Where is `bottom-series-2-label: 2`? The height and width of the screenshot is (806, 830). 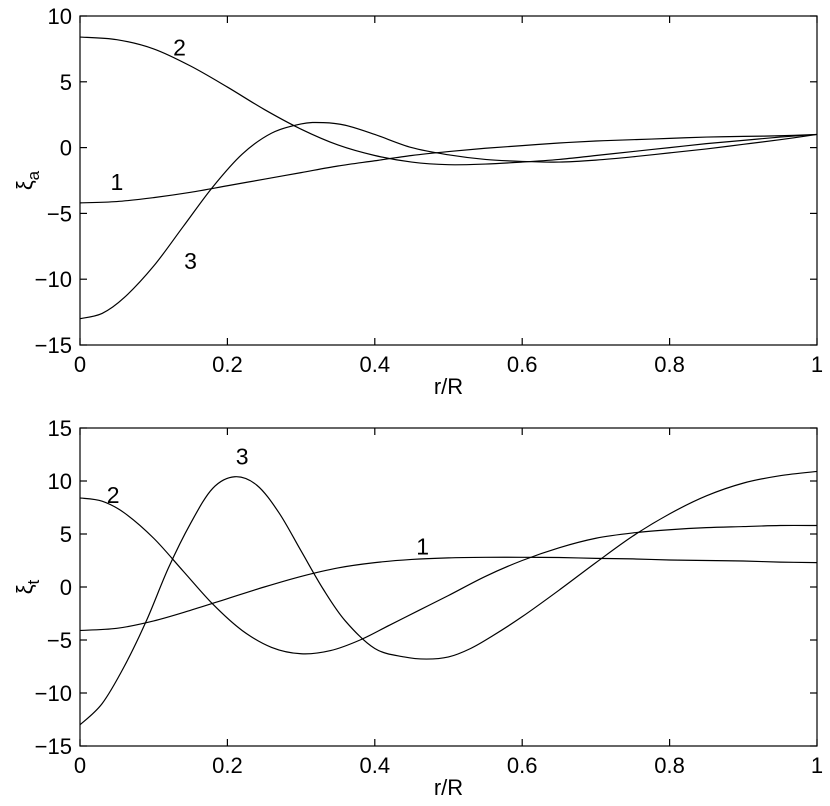
bottom-series-2-label: 2 is located at coordinates (113, 495).